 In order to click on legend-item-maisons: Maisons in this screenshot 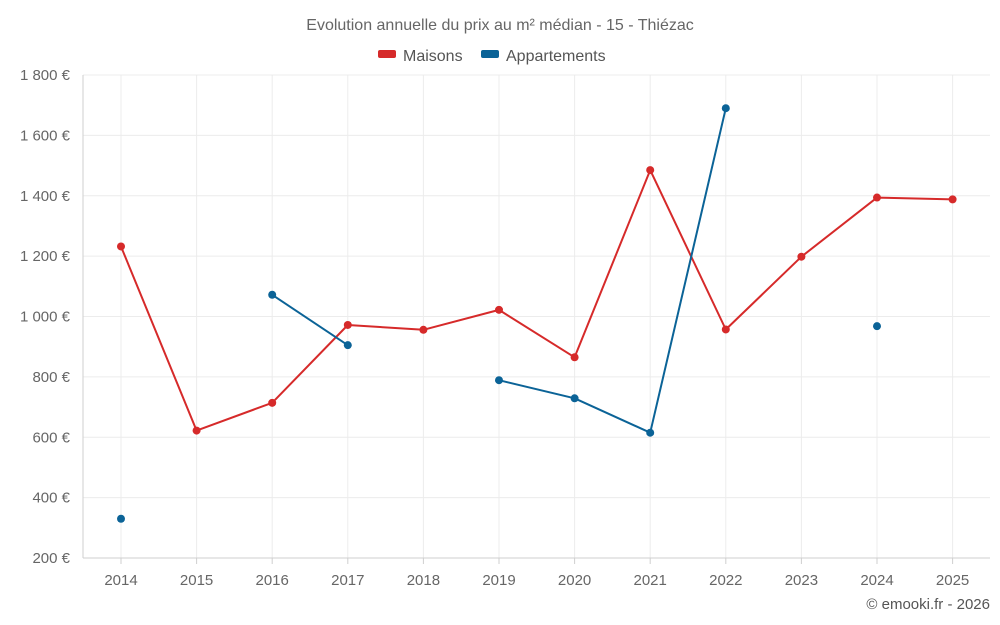, I will do `click(420, 56)`.